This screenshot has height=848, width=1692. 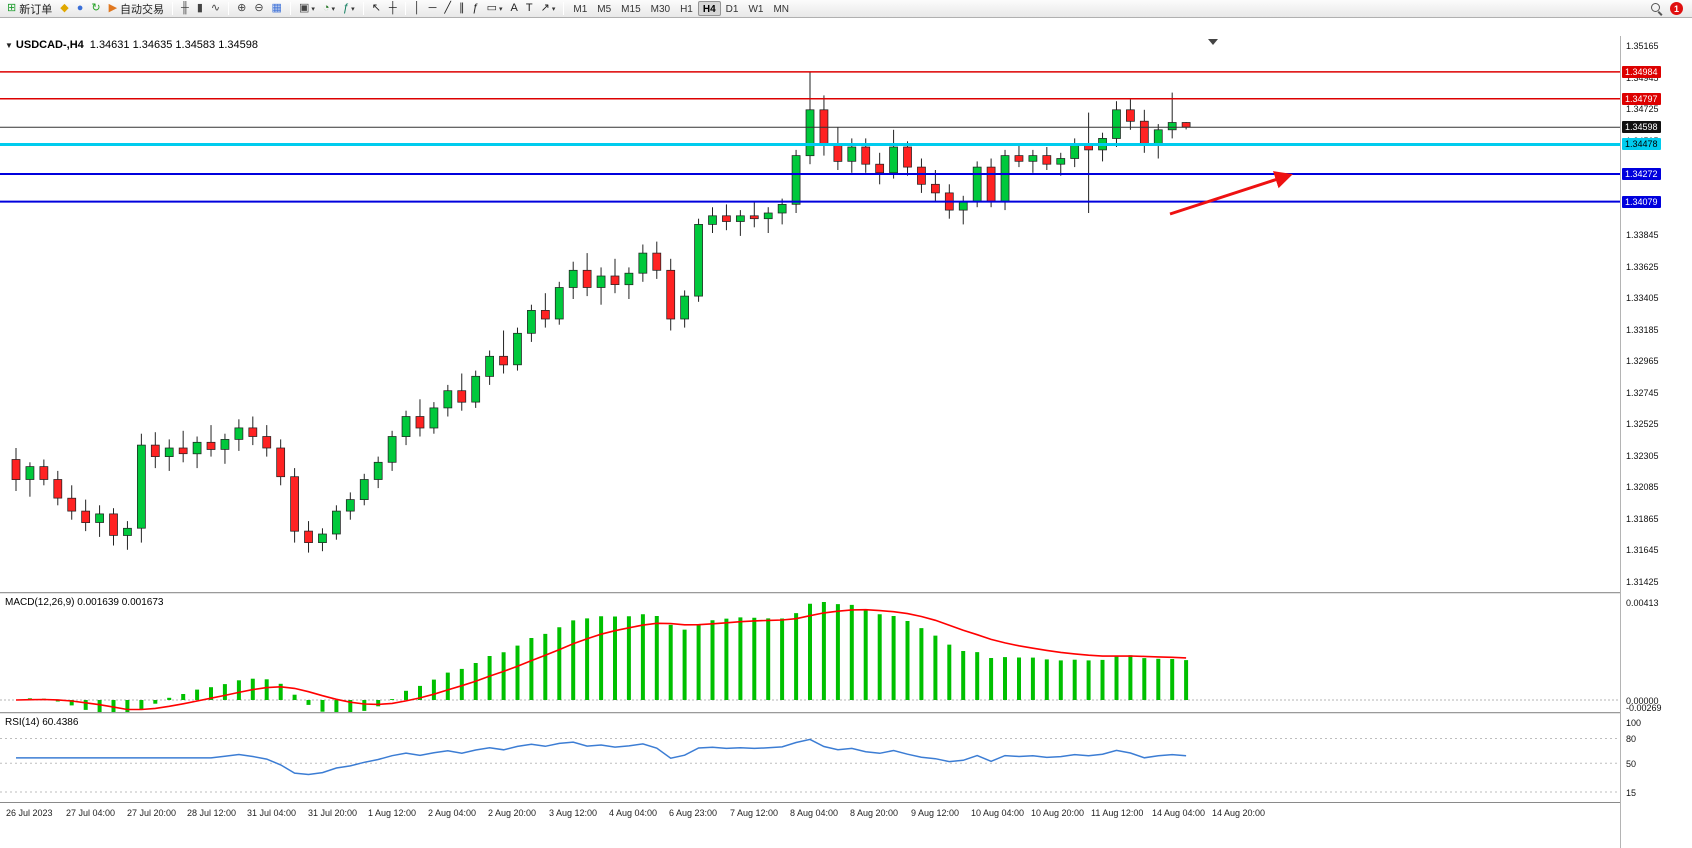 What do you see at coordinates (91, 813) in the screenshot?
I see `time-axis-label: 27 Jul 04:00` at bounding box center [91, 813].